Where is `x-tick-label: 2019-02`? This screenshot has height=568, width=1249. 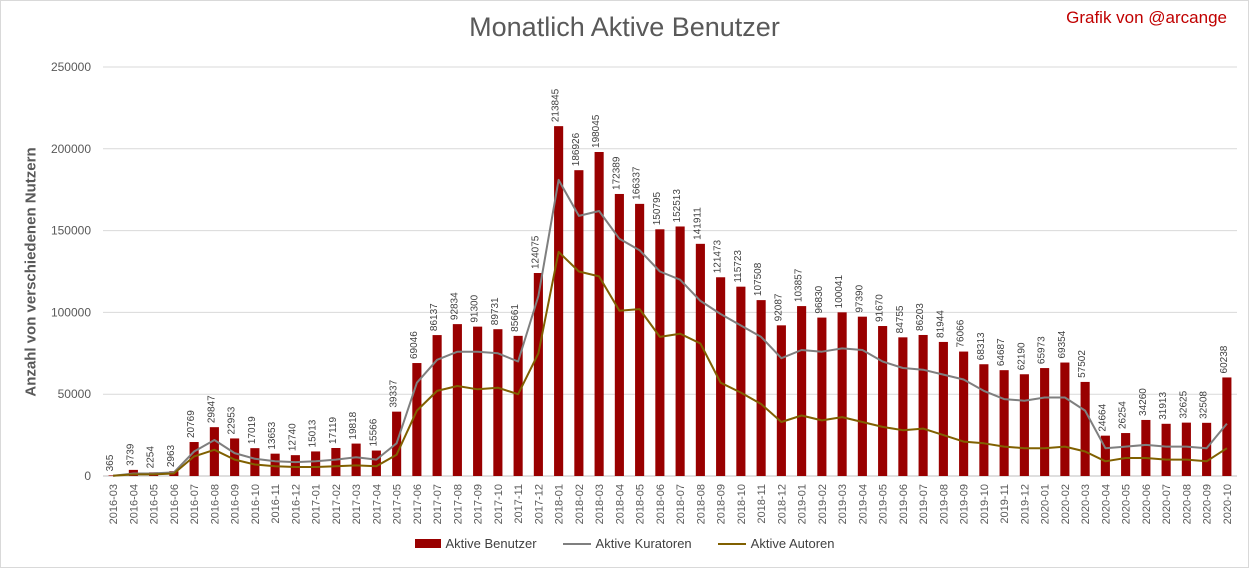
x-tick-label: 2019-02 is located at coordinates (823, 504).